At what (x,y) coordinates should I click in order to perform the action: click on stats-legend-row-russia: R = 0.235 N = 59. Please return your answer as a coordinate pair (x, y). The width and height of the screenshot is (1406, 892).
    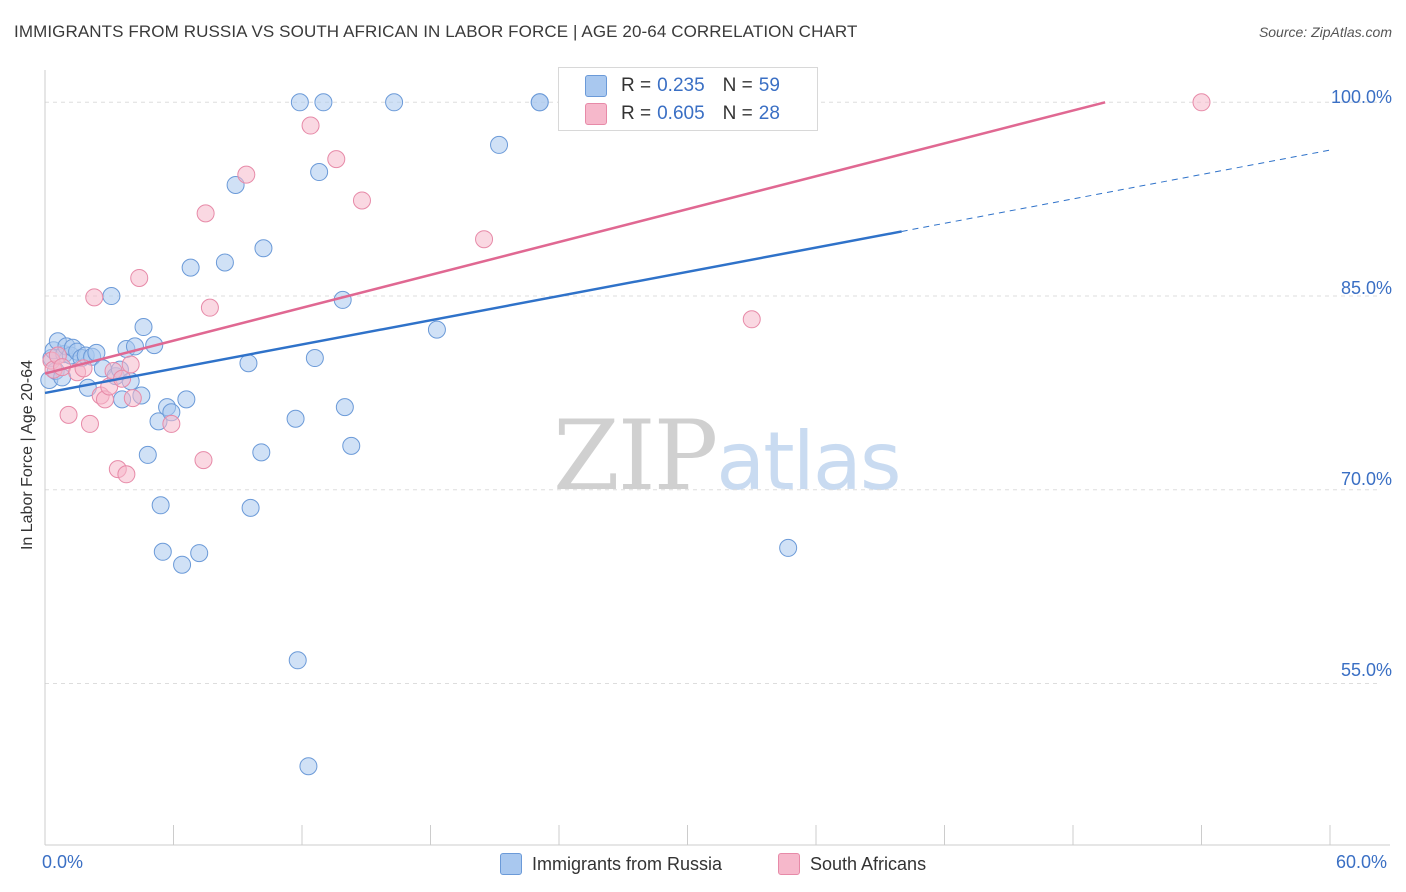
    Looking at the image, I should click on (682, 86).